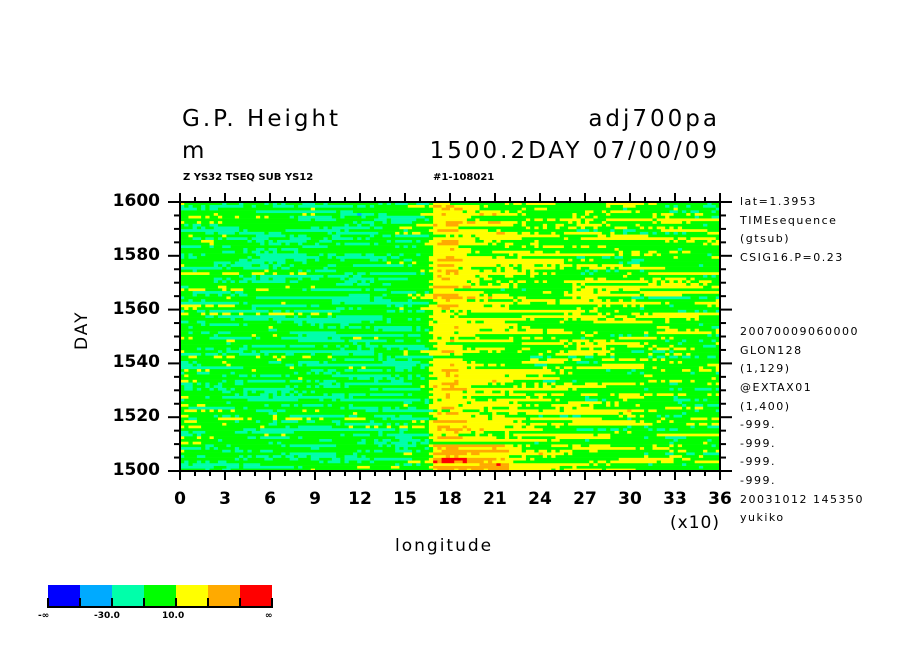 The width and height of the screenshot is (904, 654). What do you see at coordinates (225, 499) in the screenshot?
I see `x-tick-label: 3` at bounding box center [225, 499].